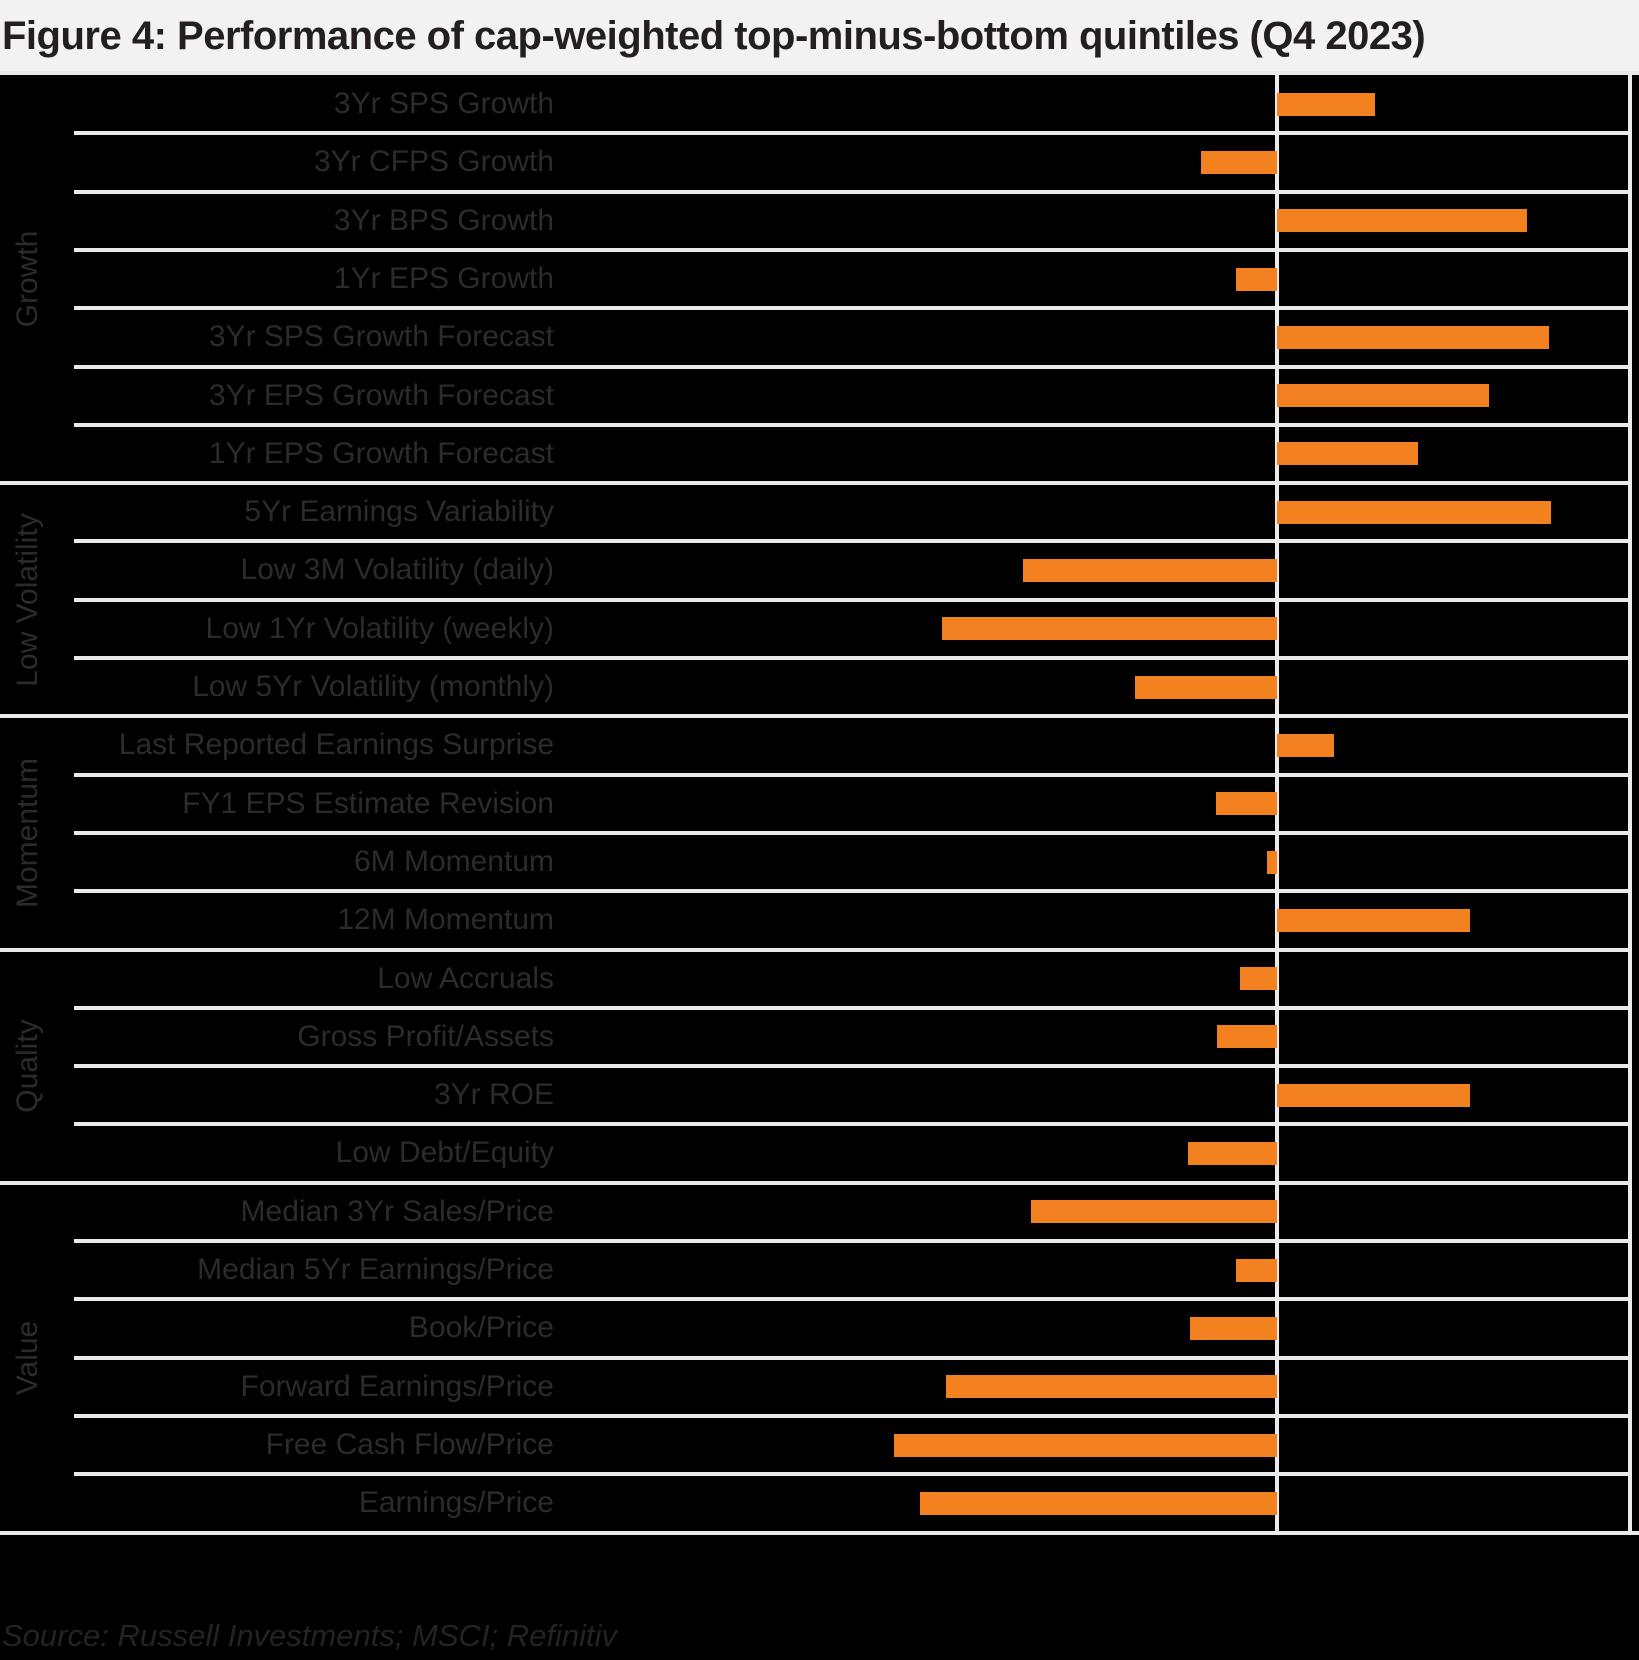  Describe the element at coordinates (1206, 687) in the screenshot. I see `bar-low-5yr-volatility-monthly` at that location.